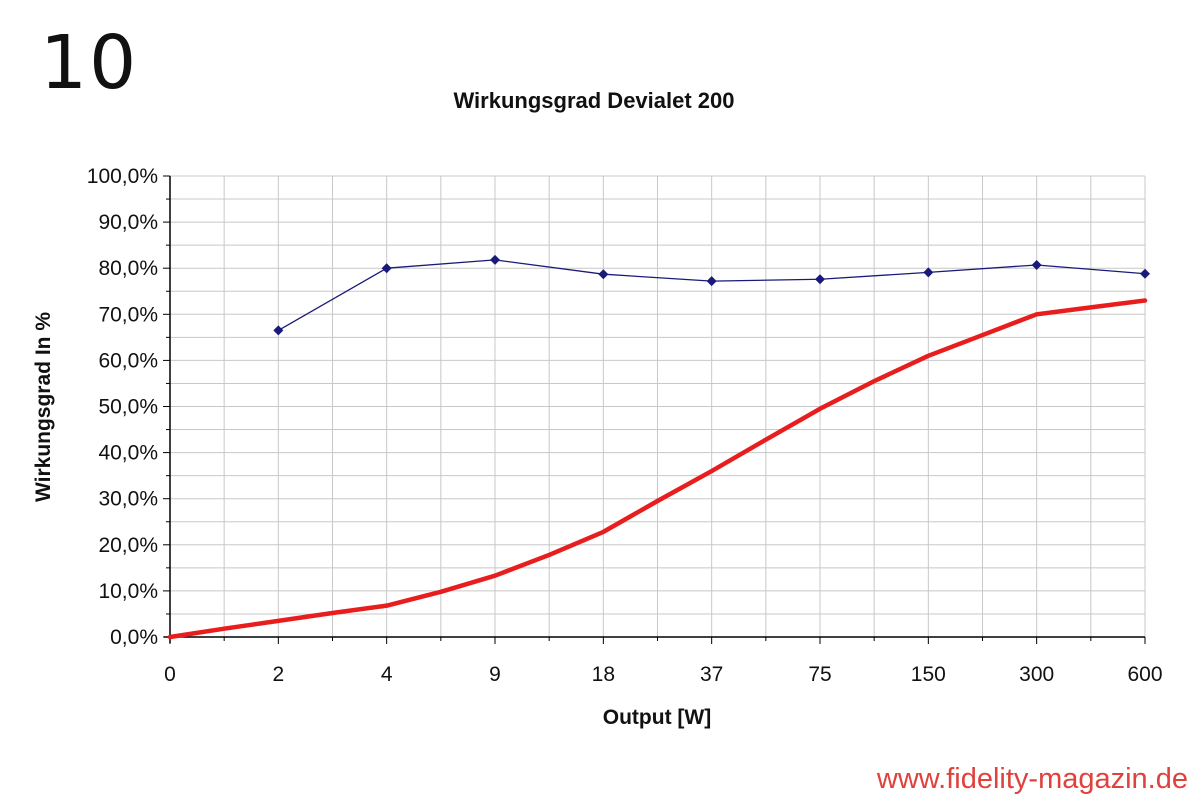 This screenshot has width=1200, height=800. What do you see at coordinates (128, 360) in the screenshot?
I see `y-tick-label: 60,0%` at bounding box center [128, 360].